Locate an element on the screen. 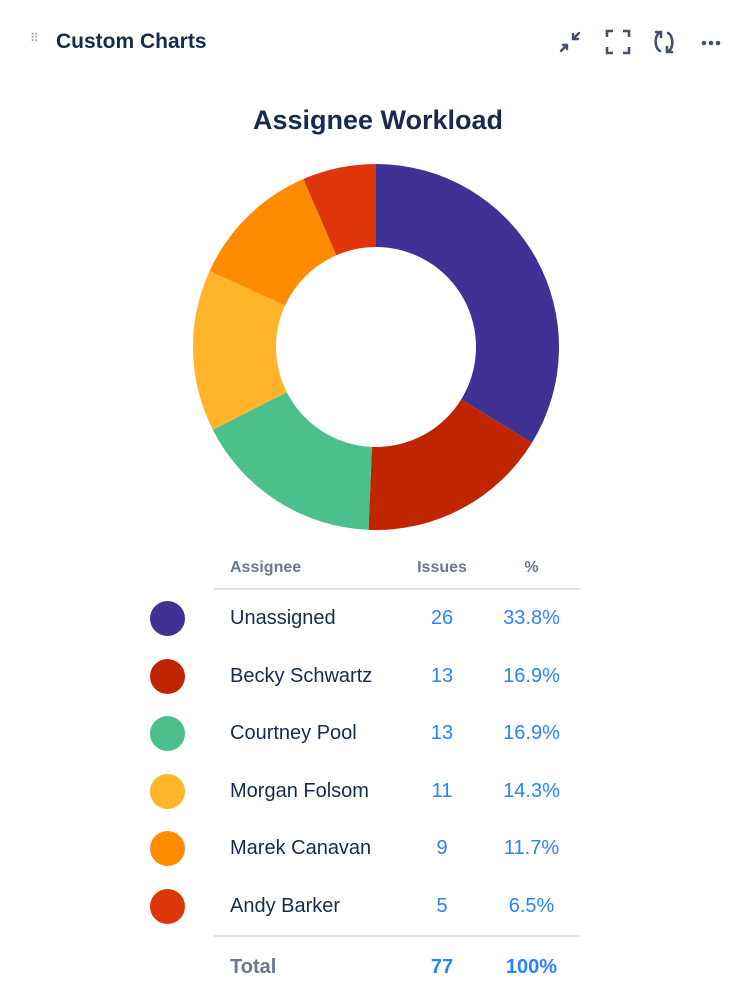 Image resolution: width=756 pixels, height=999 pixels. legend-row: Becky Schwartz 13 16.9% is located at coordinates (365, 677).